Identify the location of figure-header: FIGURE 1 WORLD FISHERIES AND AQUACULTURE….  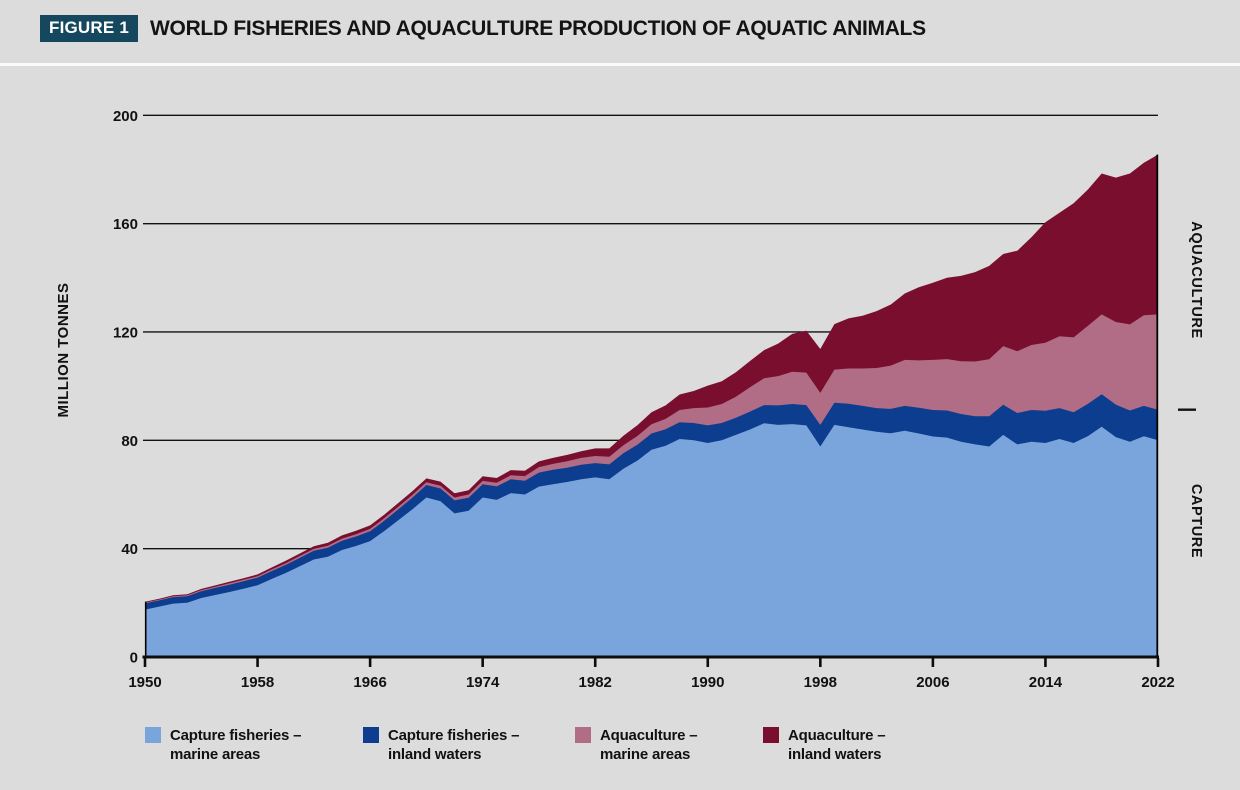
(483, 28).